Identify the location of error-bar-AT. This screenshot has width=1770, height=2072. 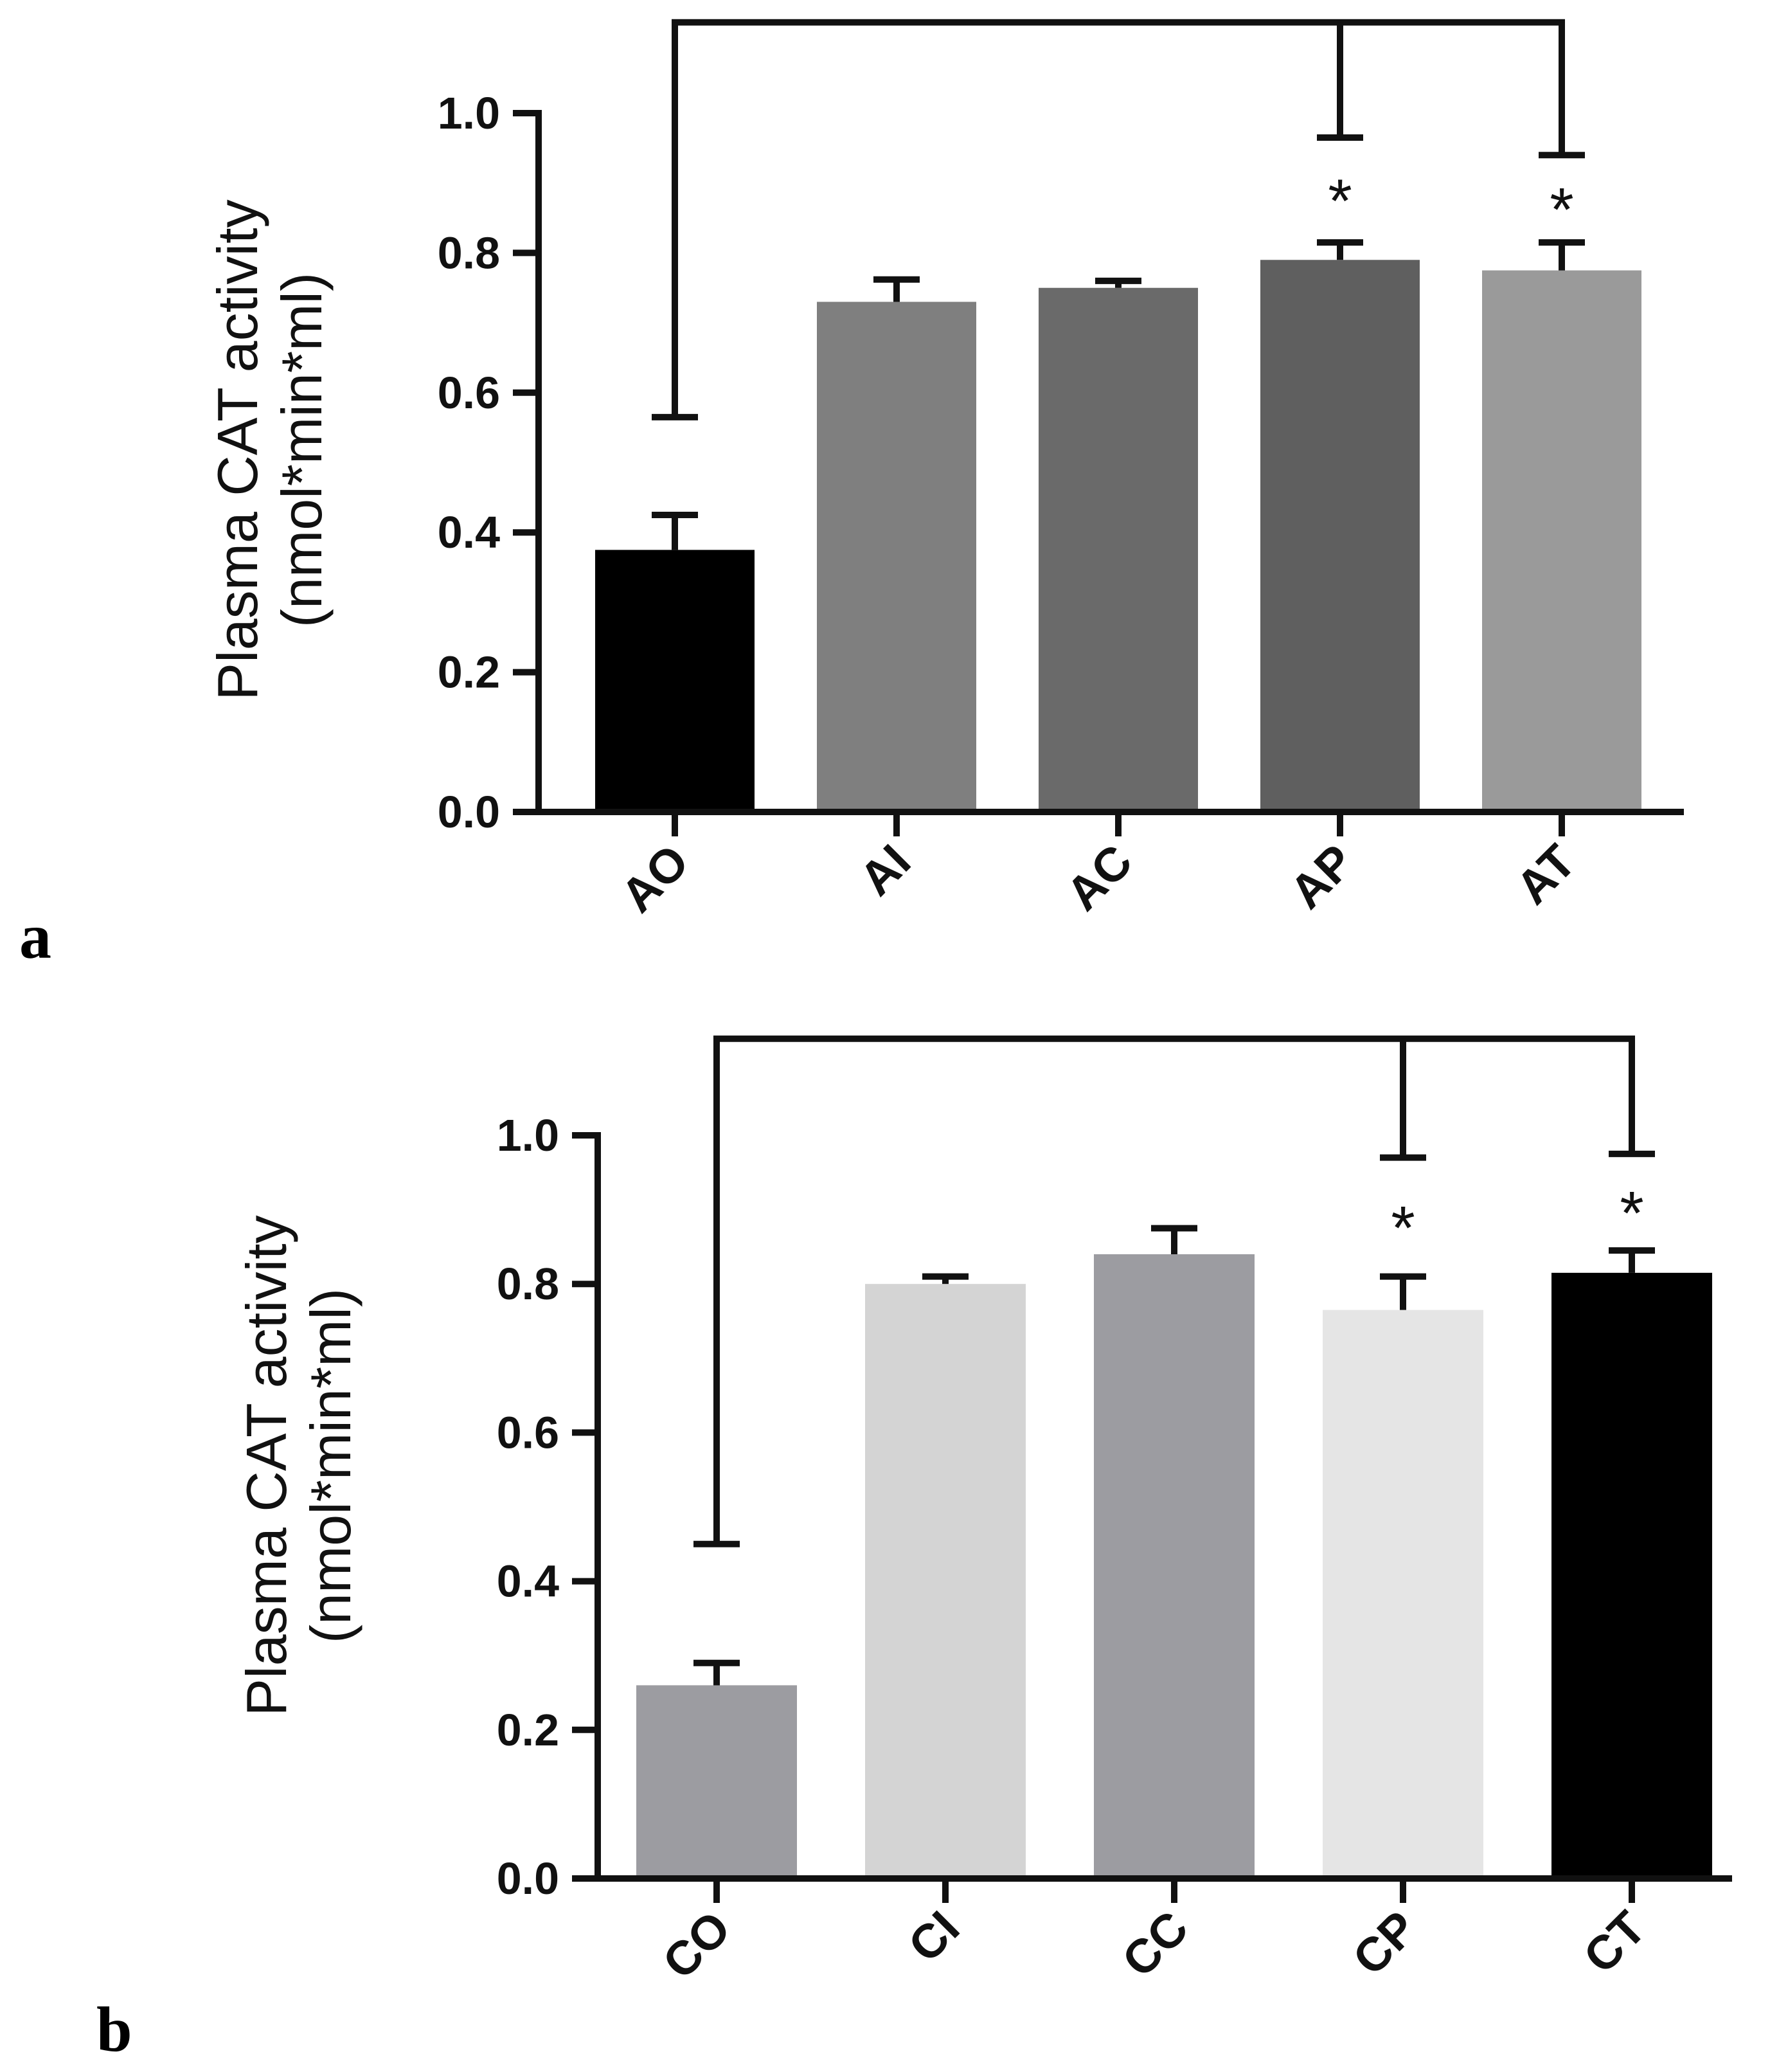
(1562, 255).